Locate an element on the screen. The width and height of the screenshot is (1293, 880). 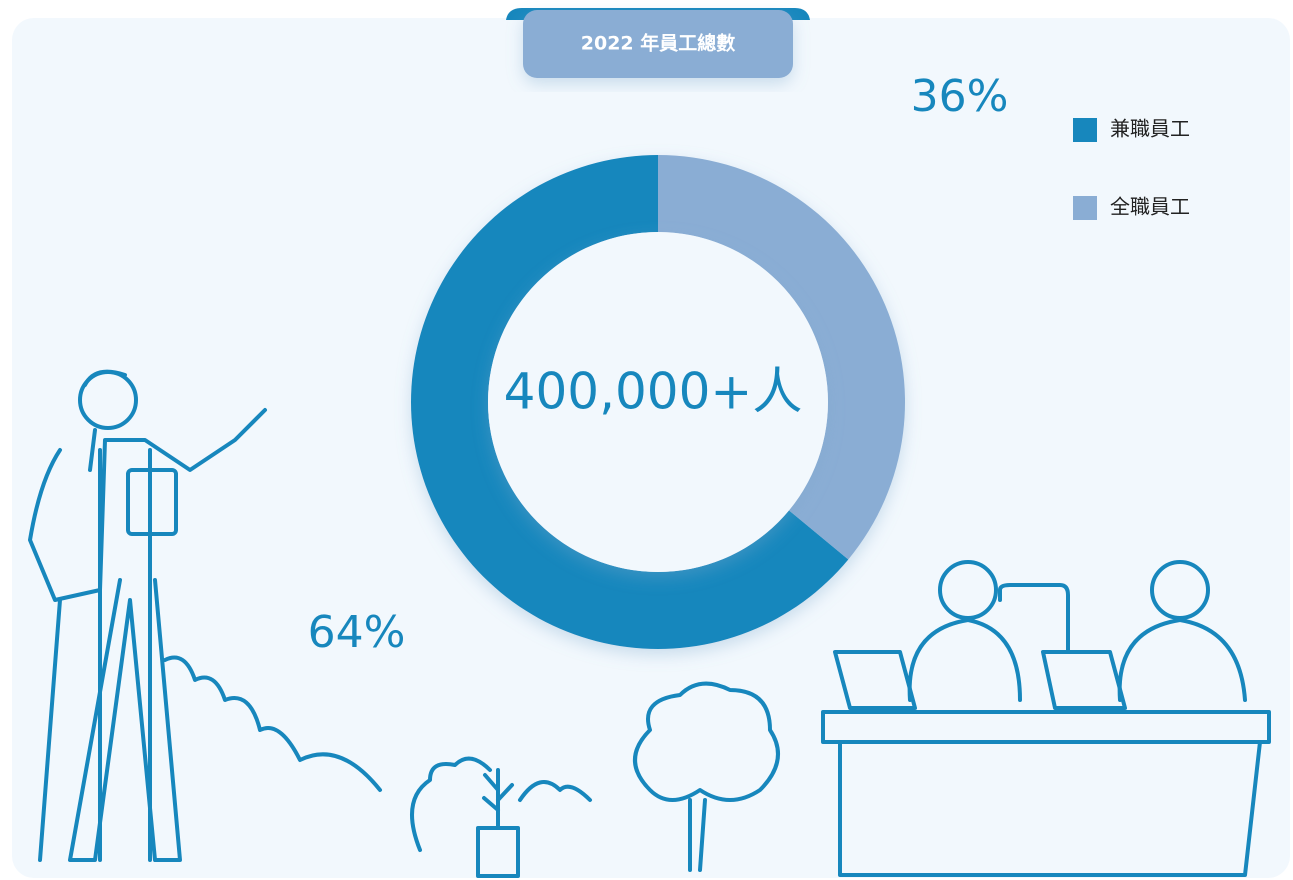
donut-segment is located at coordinates (781, 357).